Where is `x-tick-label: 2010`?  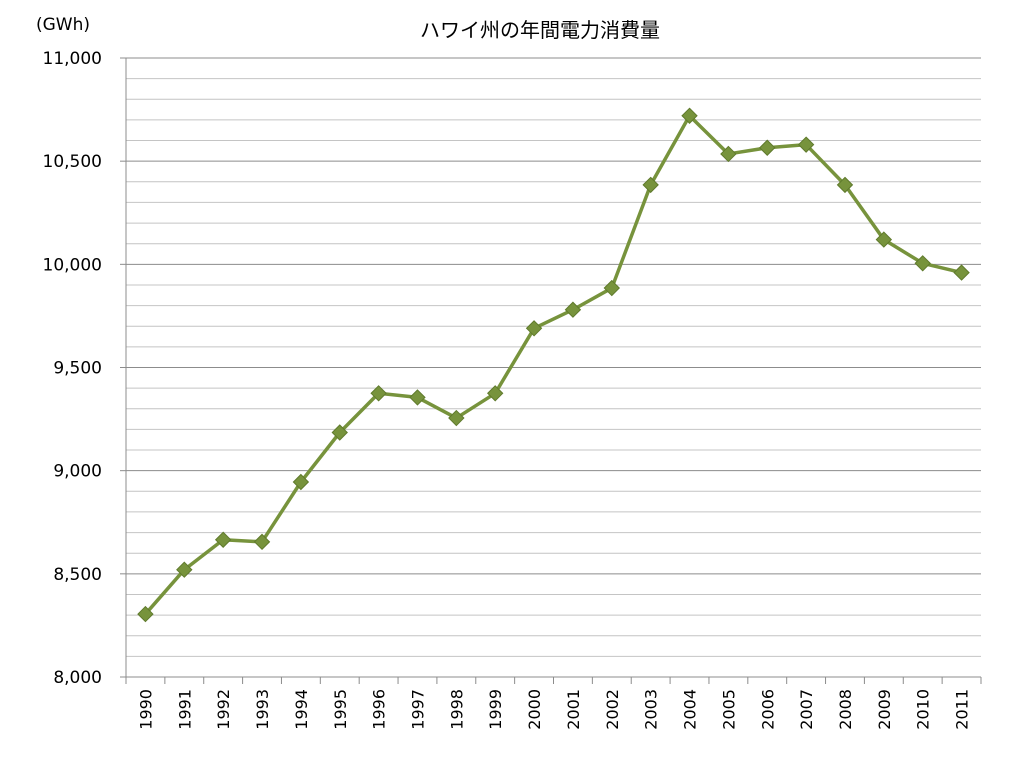 x-tick-label: 2010 is located at coordinates (923, 709).